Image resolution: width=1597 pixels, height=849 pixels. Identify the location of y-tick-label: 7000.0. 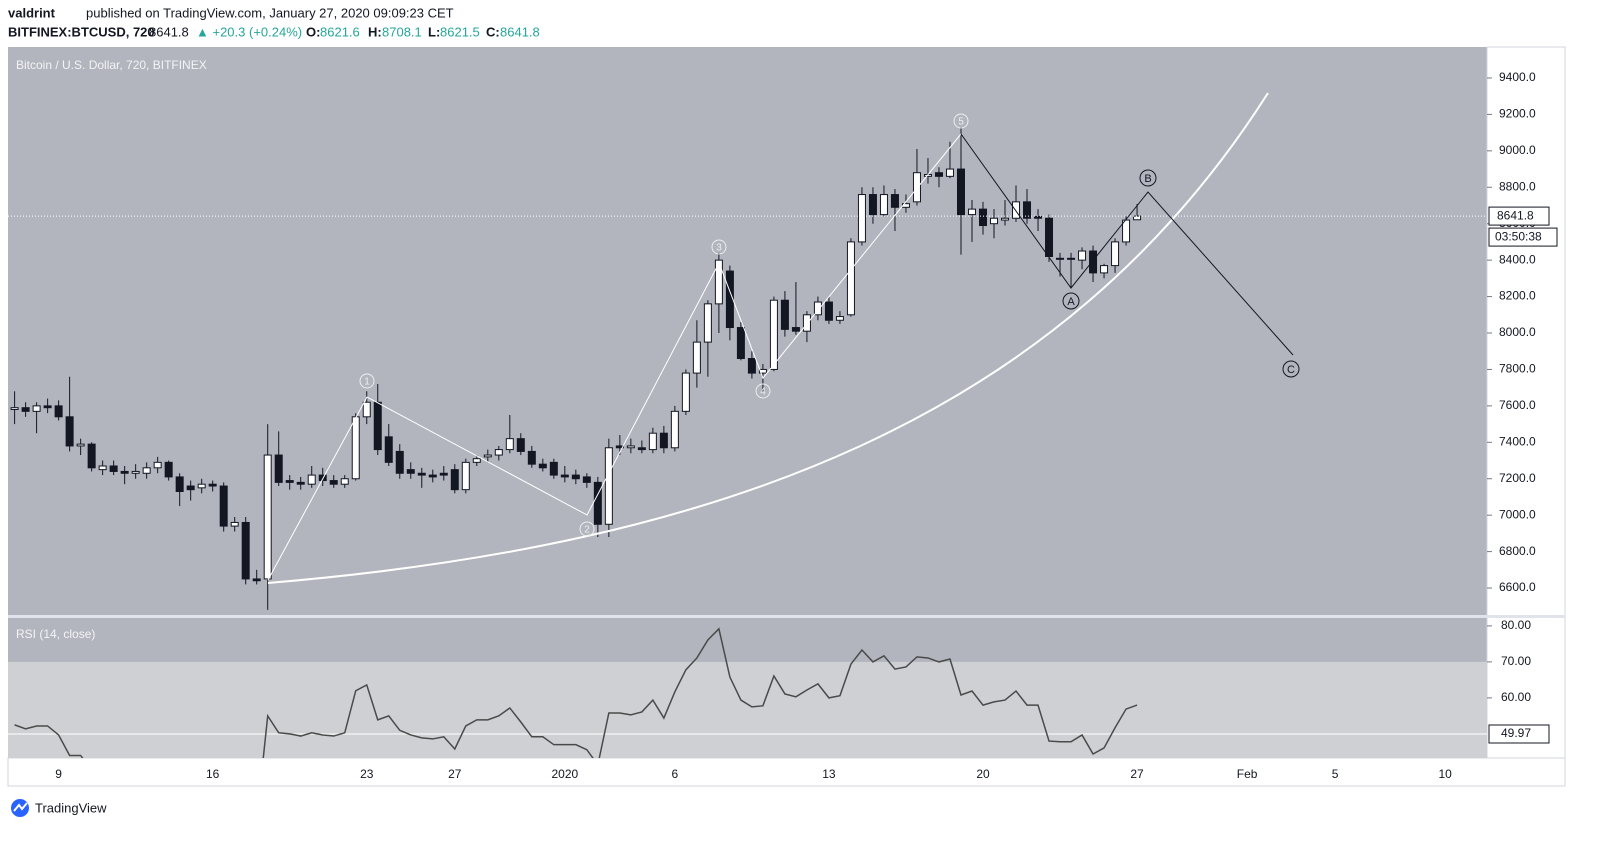
(1517, 514).